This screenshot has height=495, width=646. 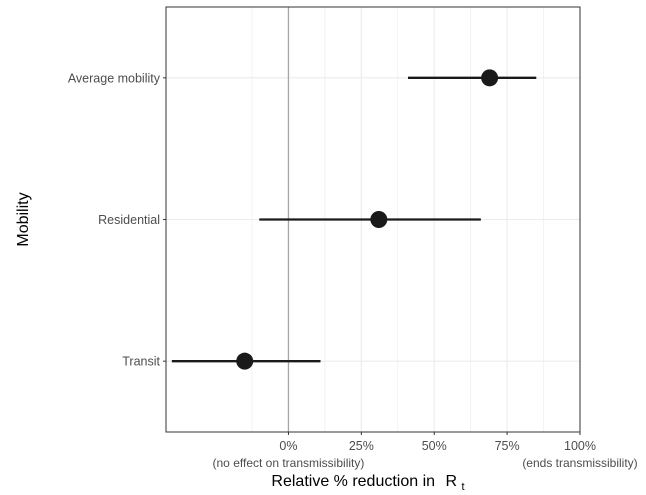 I want to click on point-transit, so click(x=245, y=361).